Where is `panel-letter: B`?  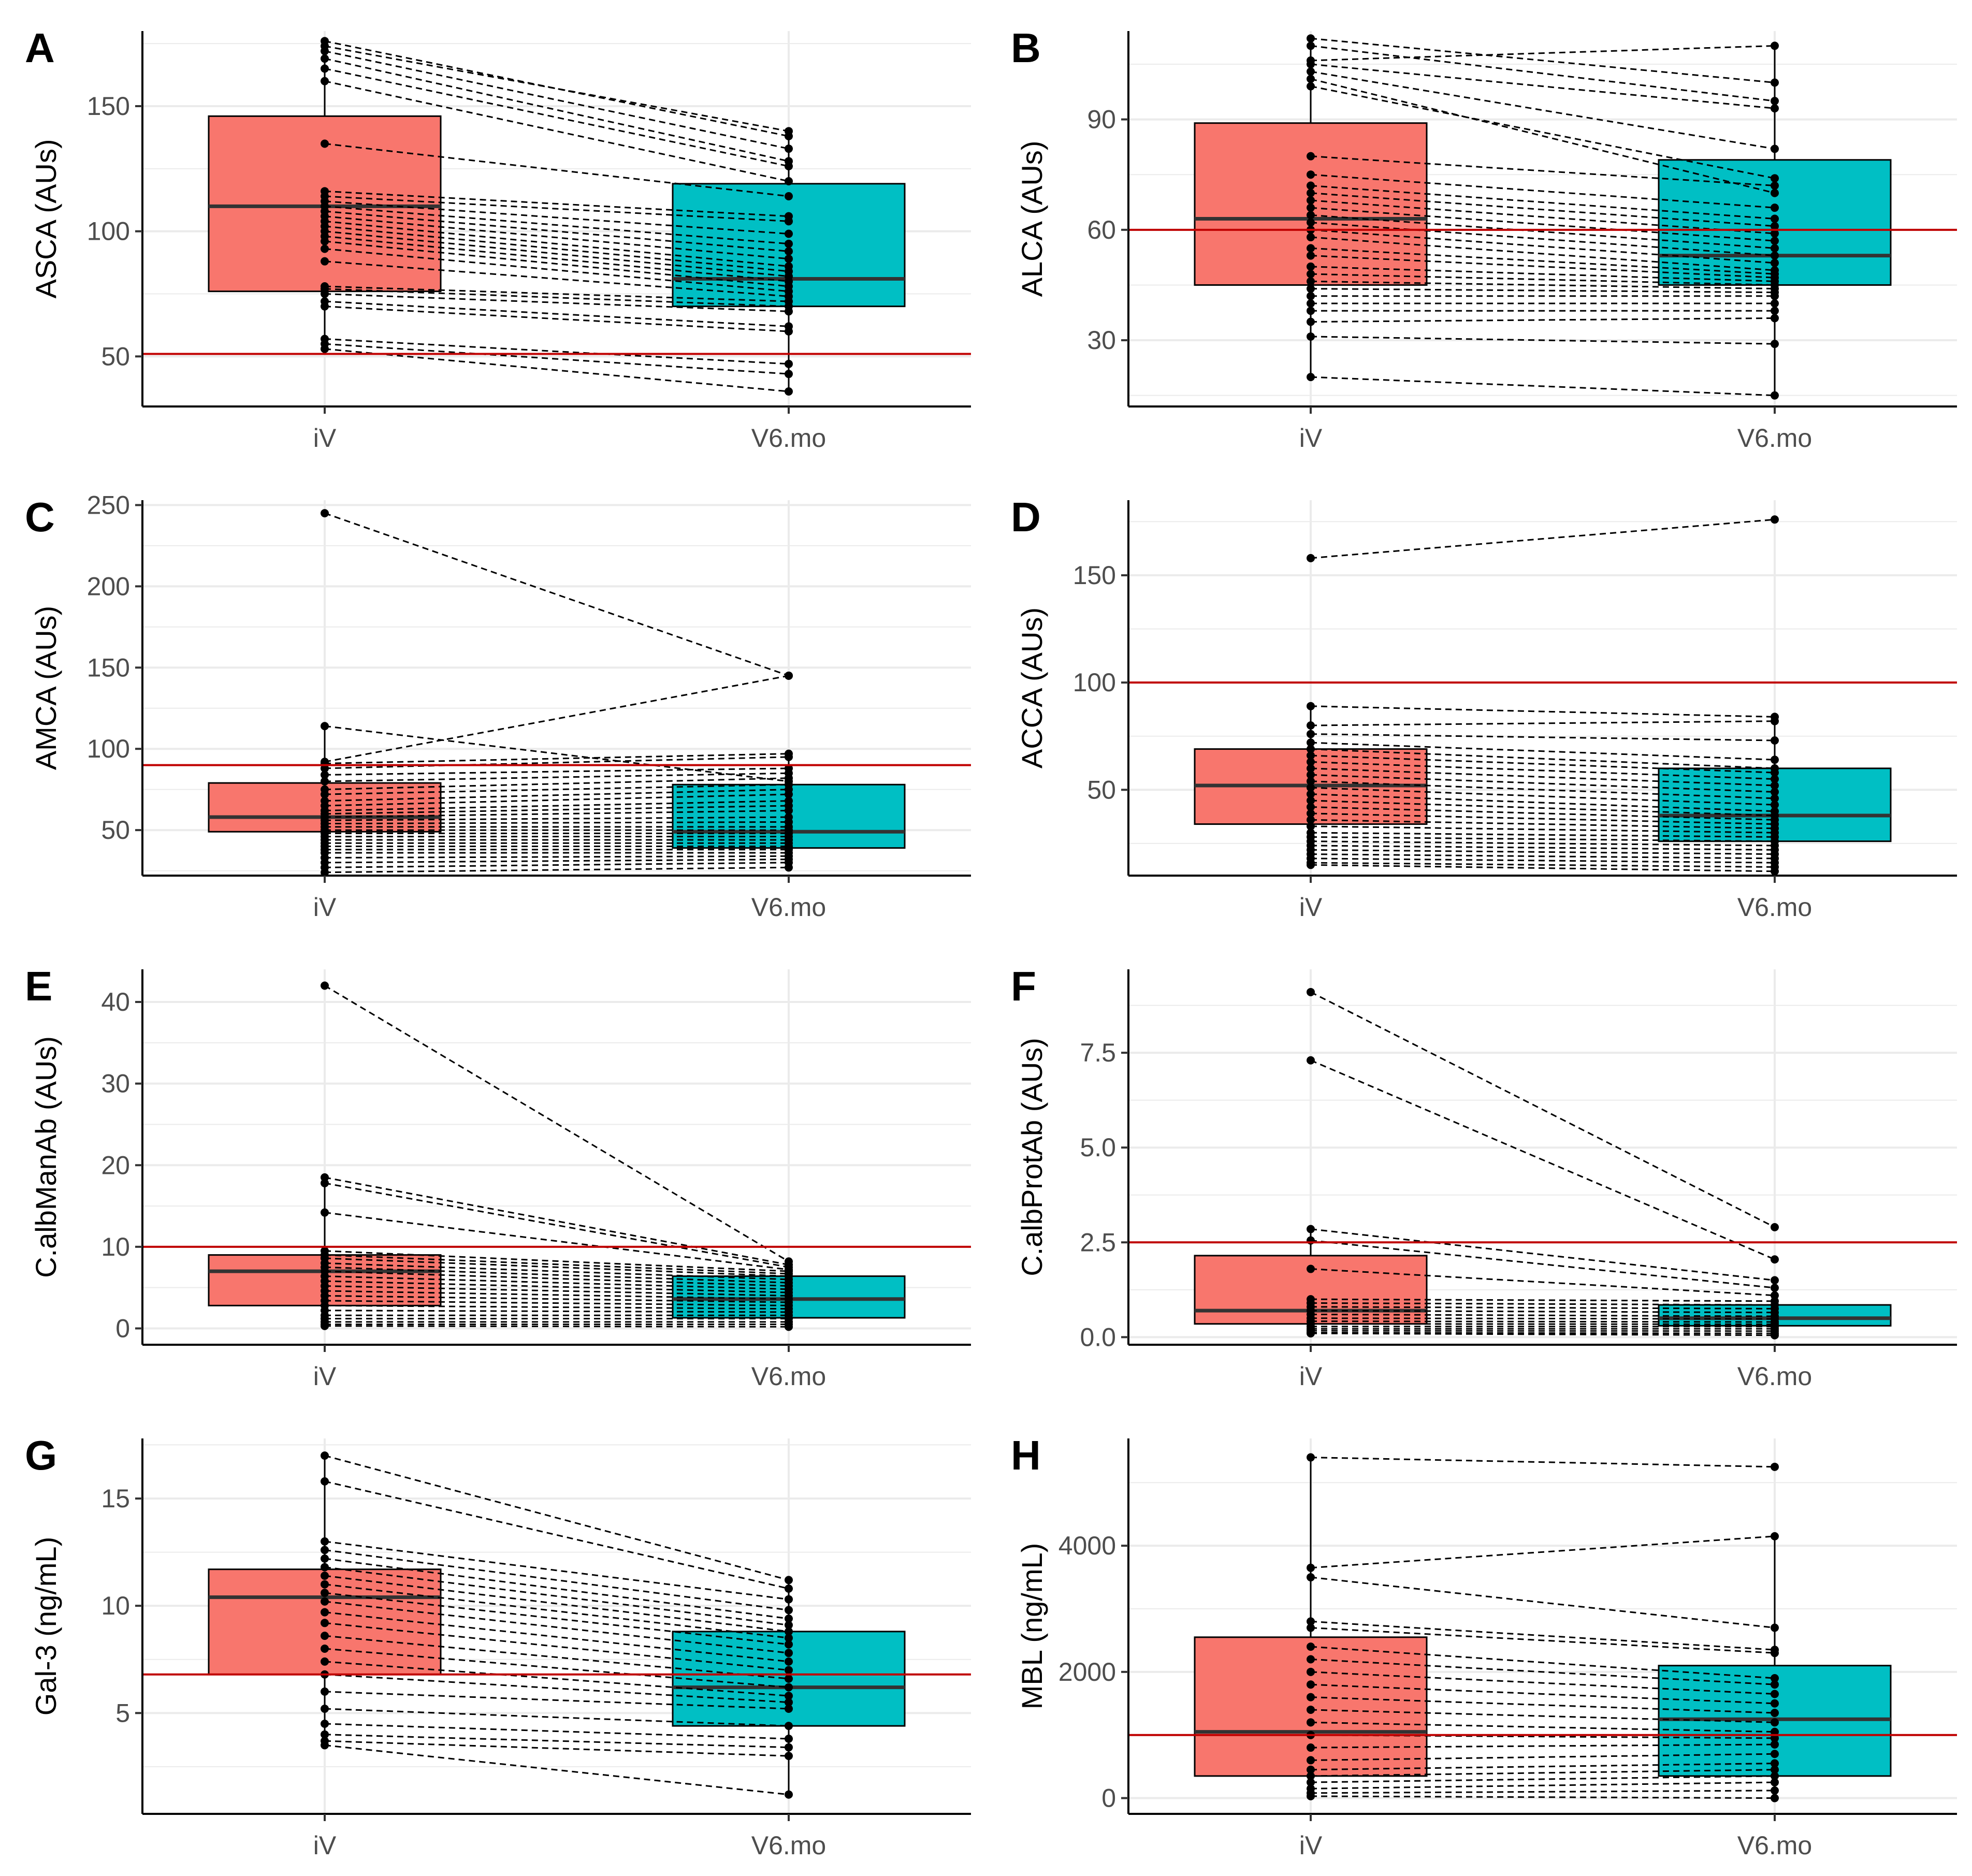 panel-letter: B is located at coordinates (1026, 48).